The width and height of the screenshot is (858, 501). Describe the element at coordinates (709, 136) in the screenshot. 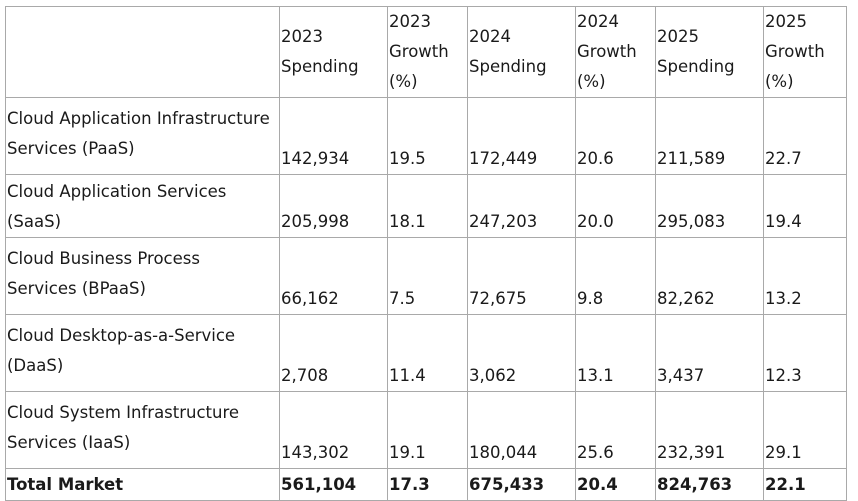

I see `cell-2025-spending: 211,589` at that location.